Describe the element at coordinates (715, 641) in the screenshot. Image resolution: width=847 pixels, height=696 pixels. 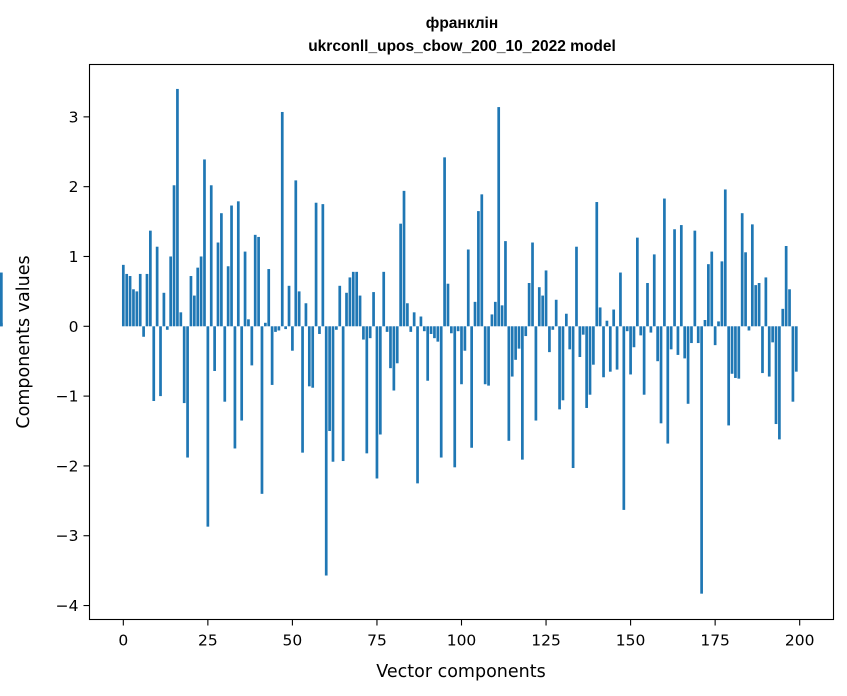
I see `x-tick-label: 175` at that location.